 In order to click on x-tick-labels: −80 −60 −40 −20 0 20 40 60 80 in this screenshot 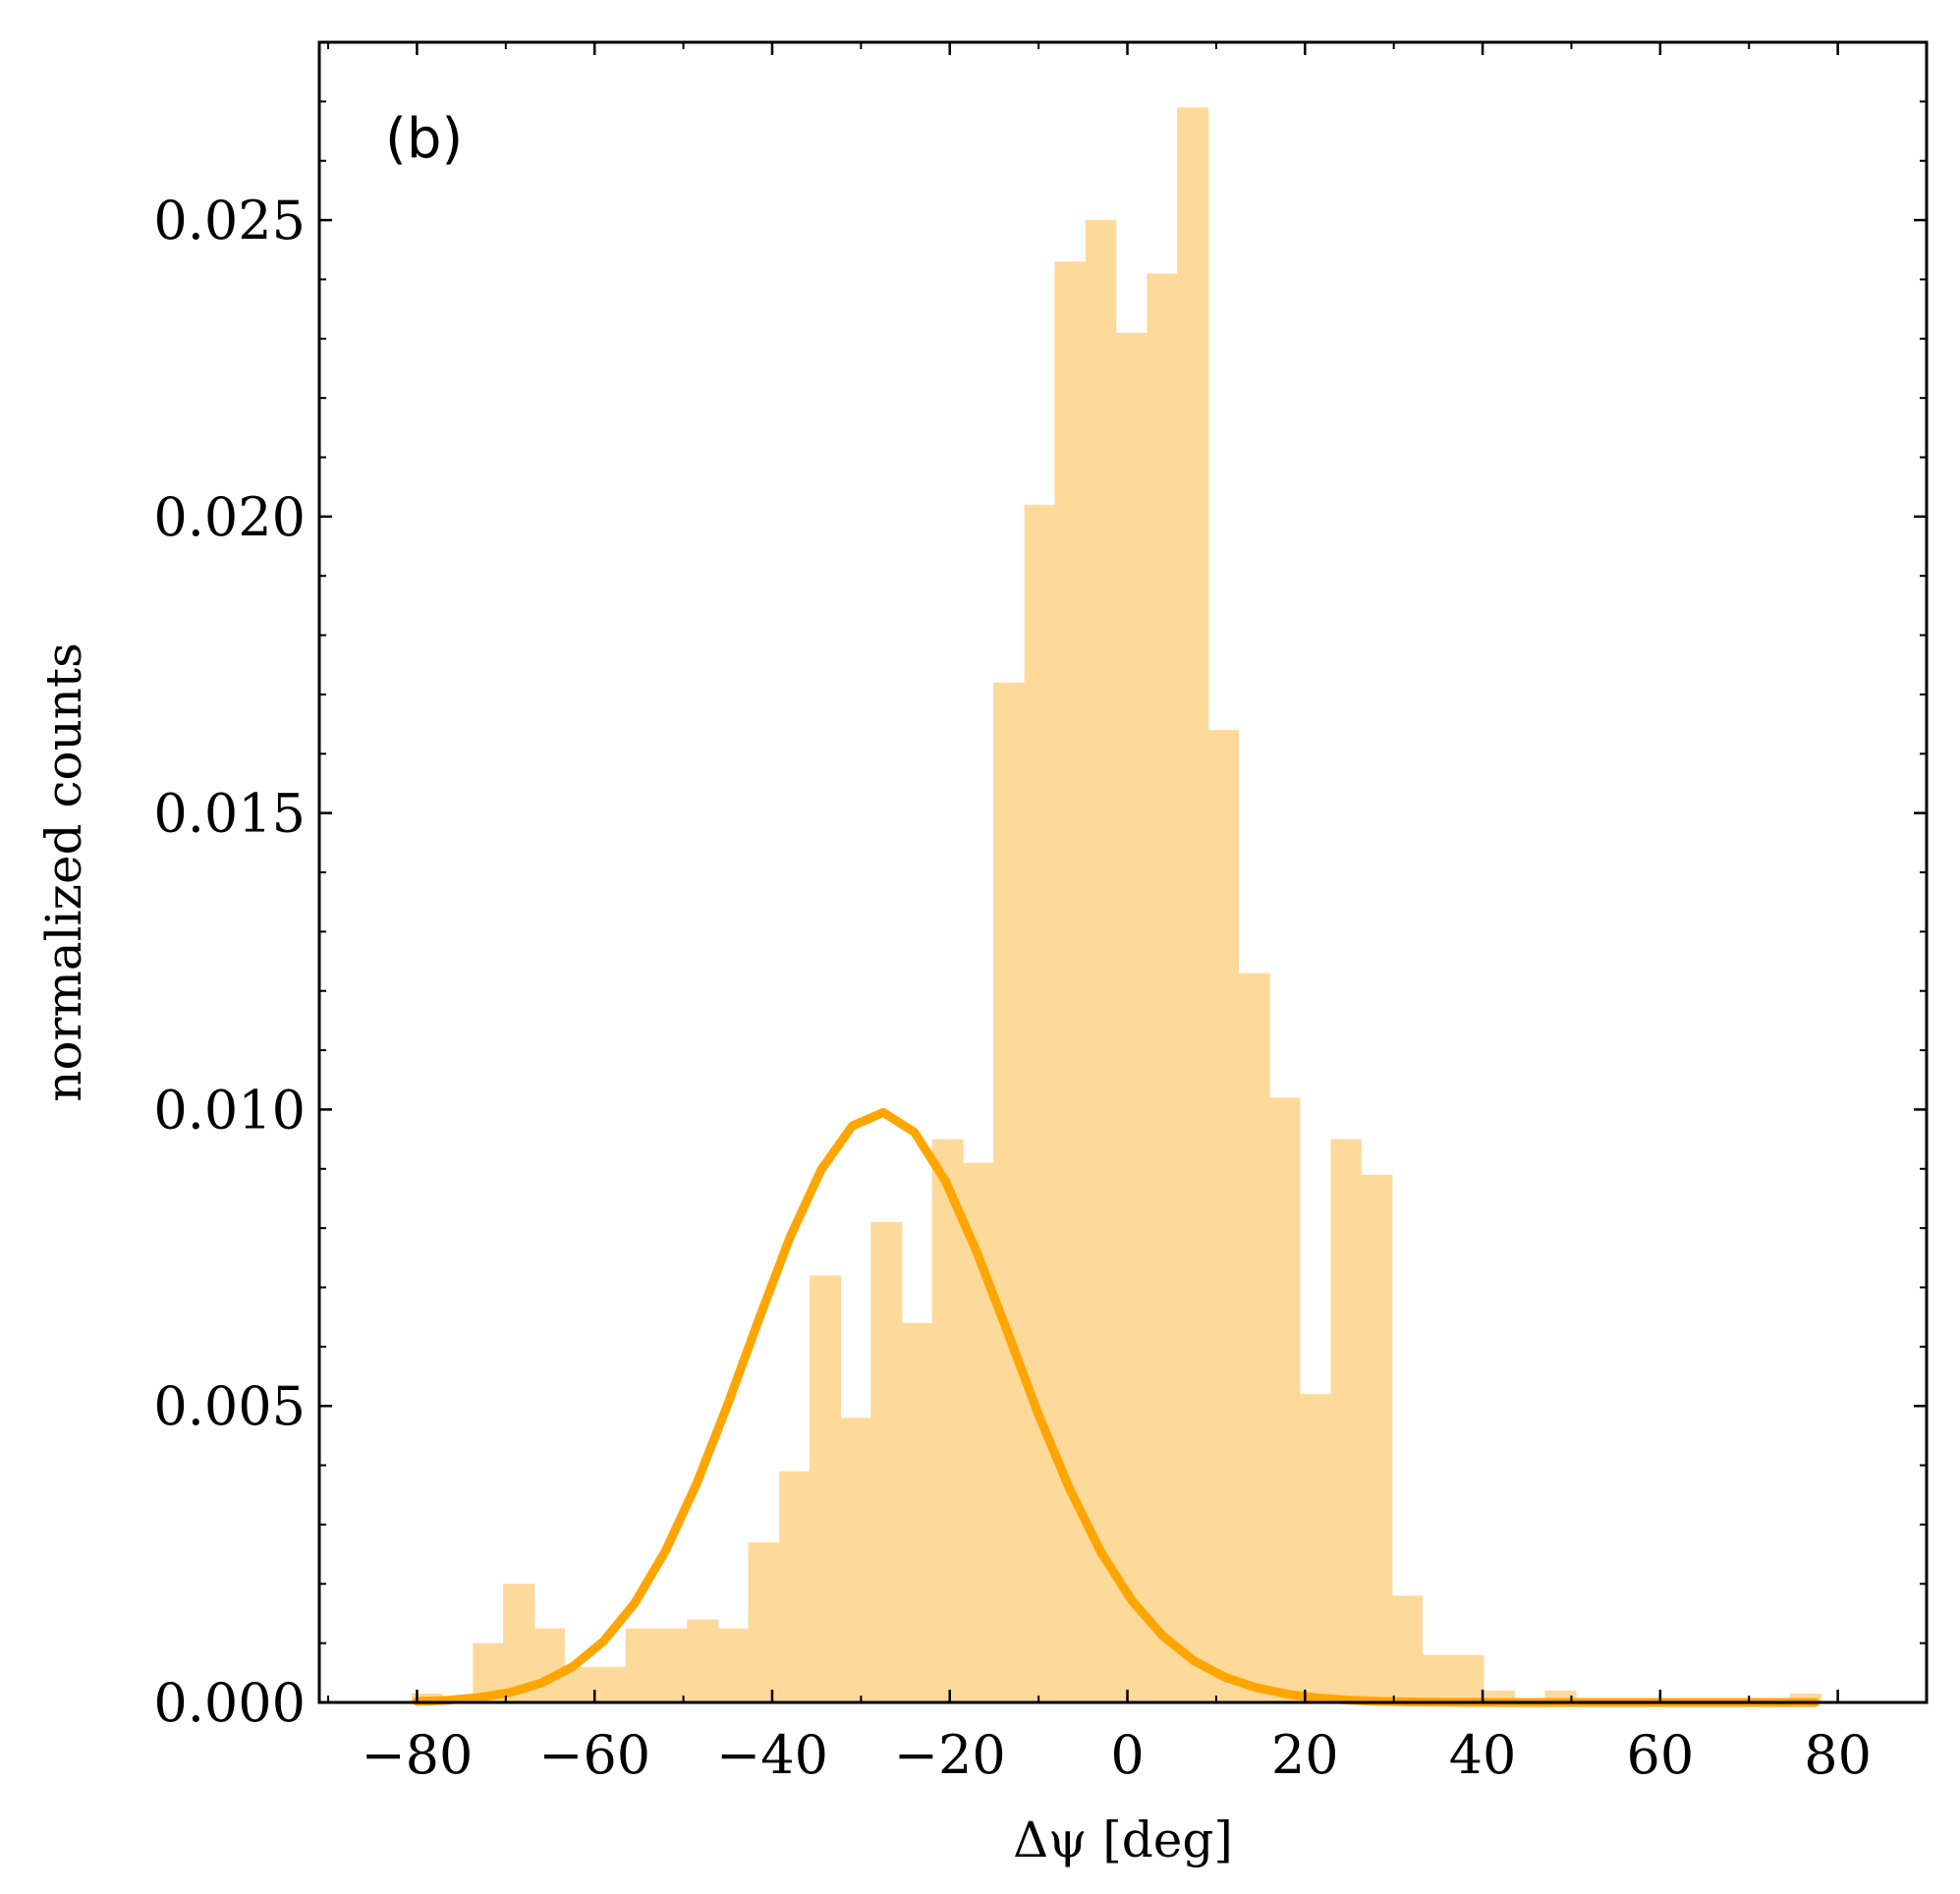, I will do `click(1116, 1755)`.